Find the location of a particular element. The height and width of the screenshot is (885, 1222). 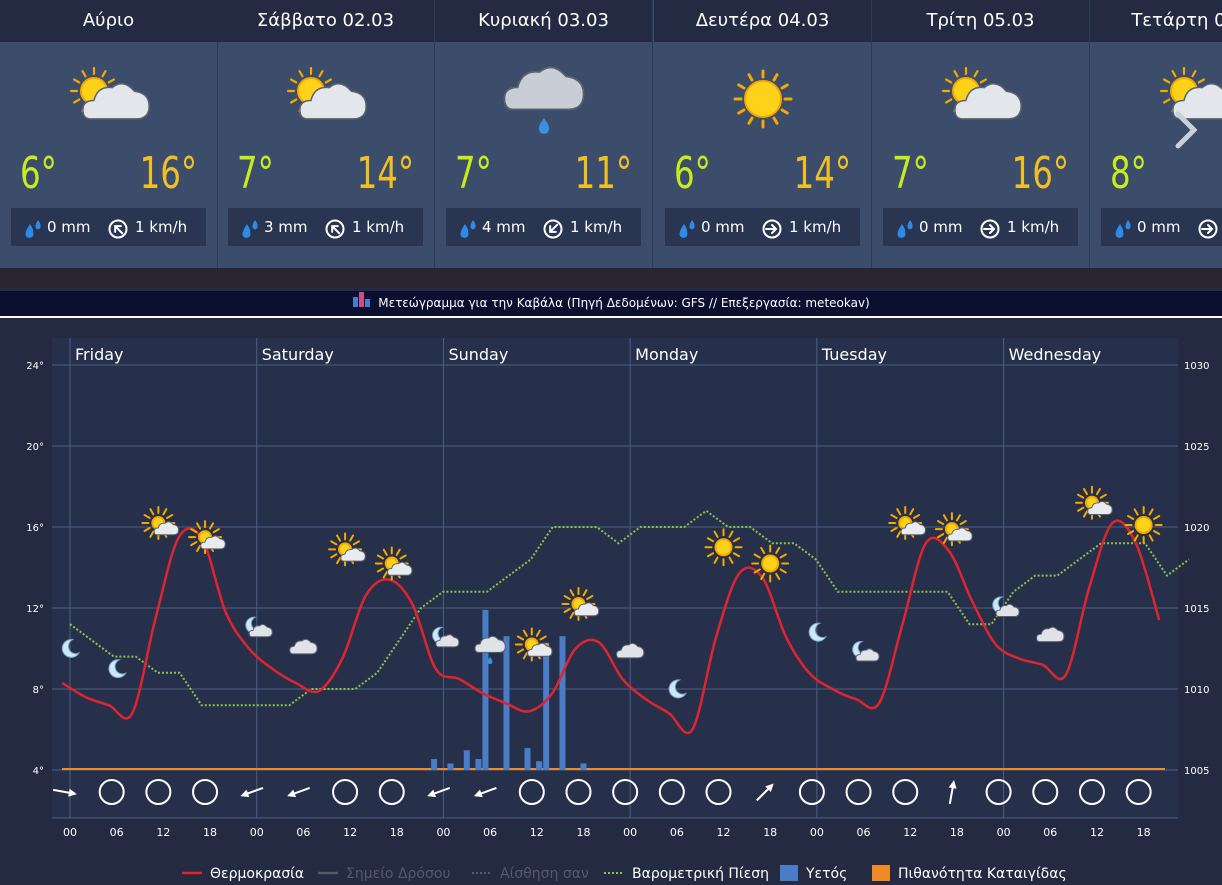

forecast-day-4: Τρίτη 05.03 7° 16° 0 mm 1 km/h is located at coordinates (981, 134).